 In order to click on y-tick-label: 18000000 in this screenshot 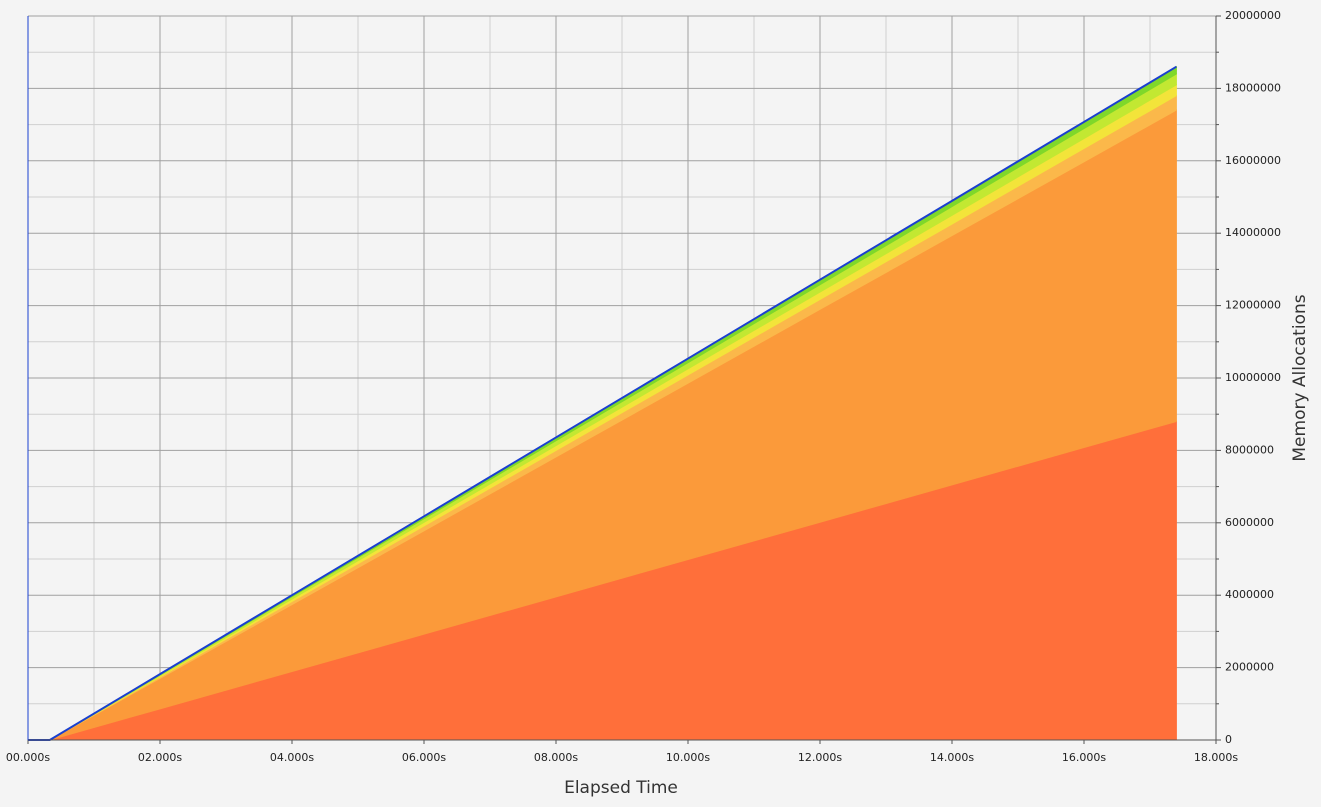, I will do `click(1253, 87)`.